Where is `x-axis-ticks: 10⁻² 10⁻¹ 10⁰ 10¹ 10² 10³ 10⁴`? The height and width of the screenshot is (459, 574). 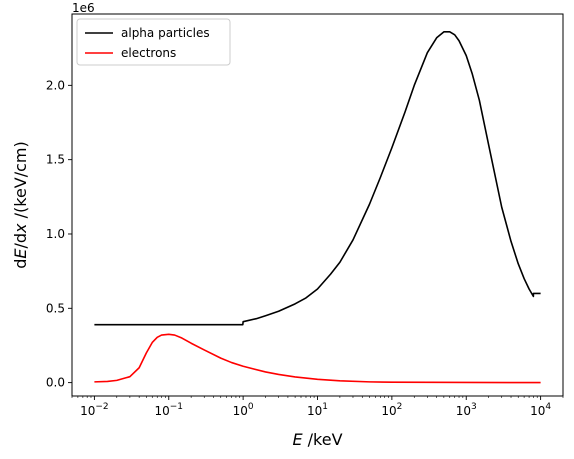
x-axis-ticks: 10⁻² 10⁻¹ 10⁰ 10¹ 10² 10³ 10⁴ is located at coordinates (317, 407).